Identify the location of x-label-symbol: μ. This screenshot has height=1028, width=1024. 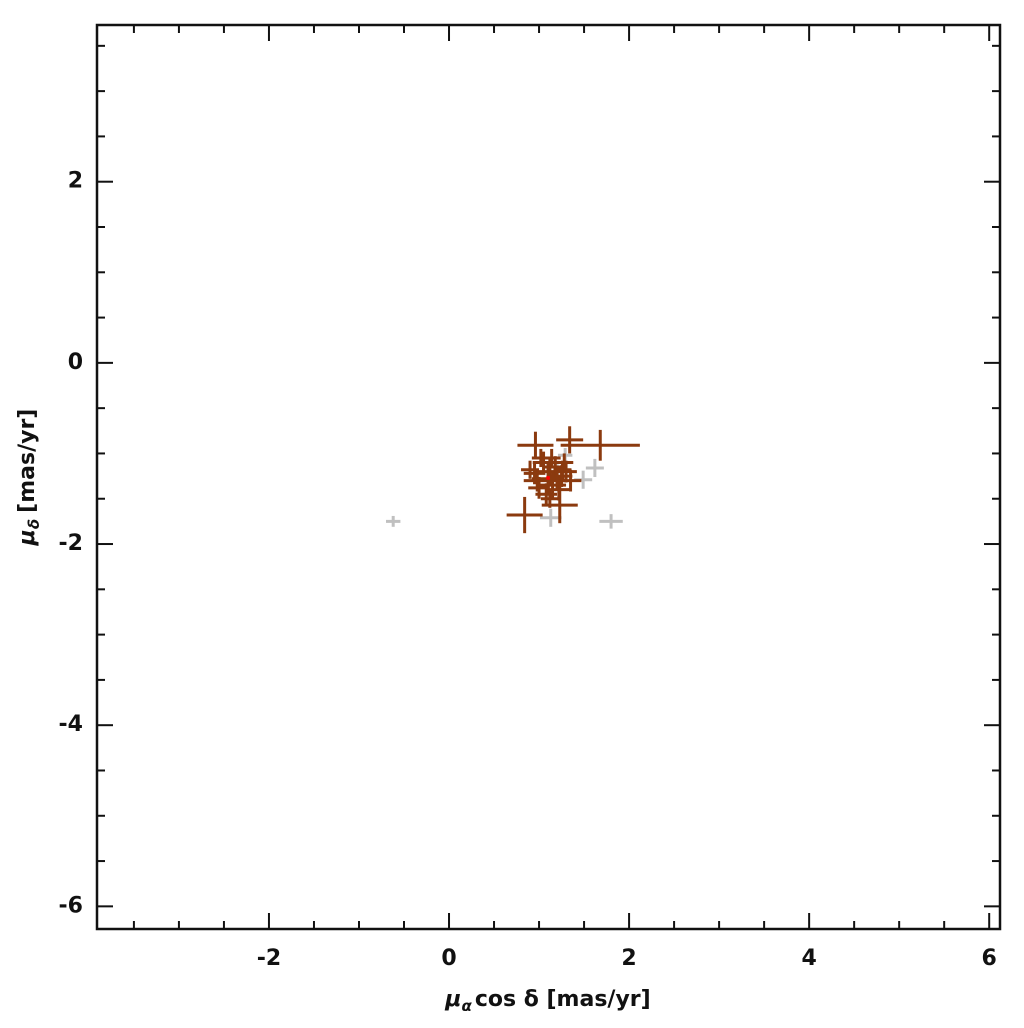
(452, 999).